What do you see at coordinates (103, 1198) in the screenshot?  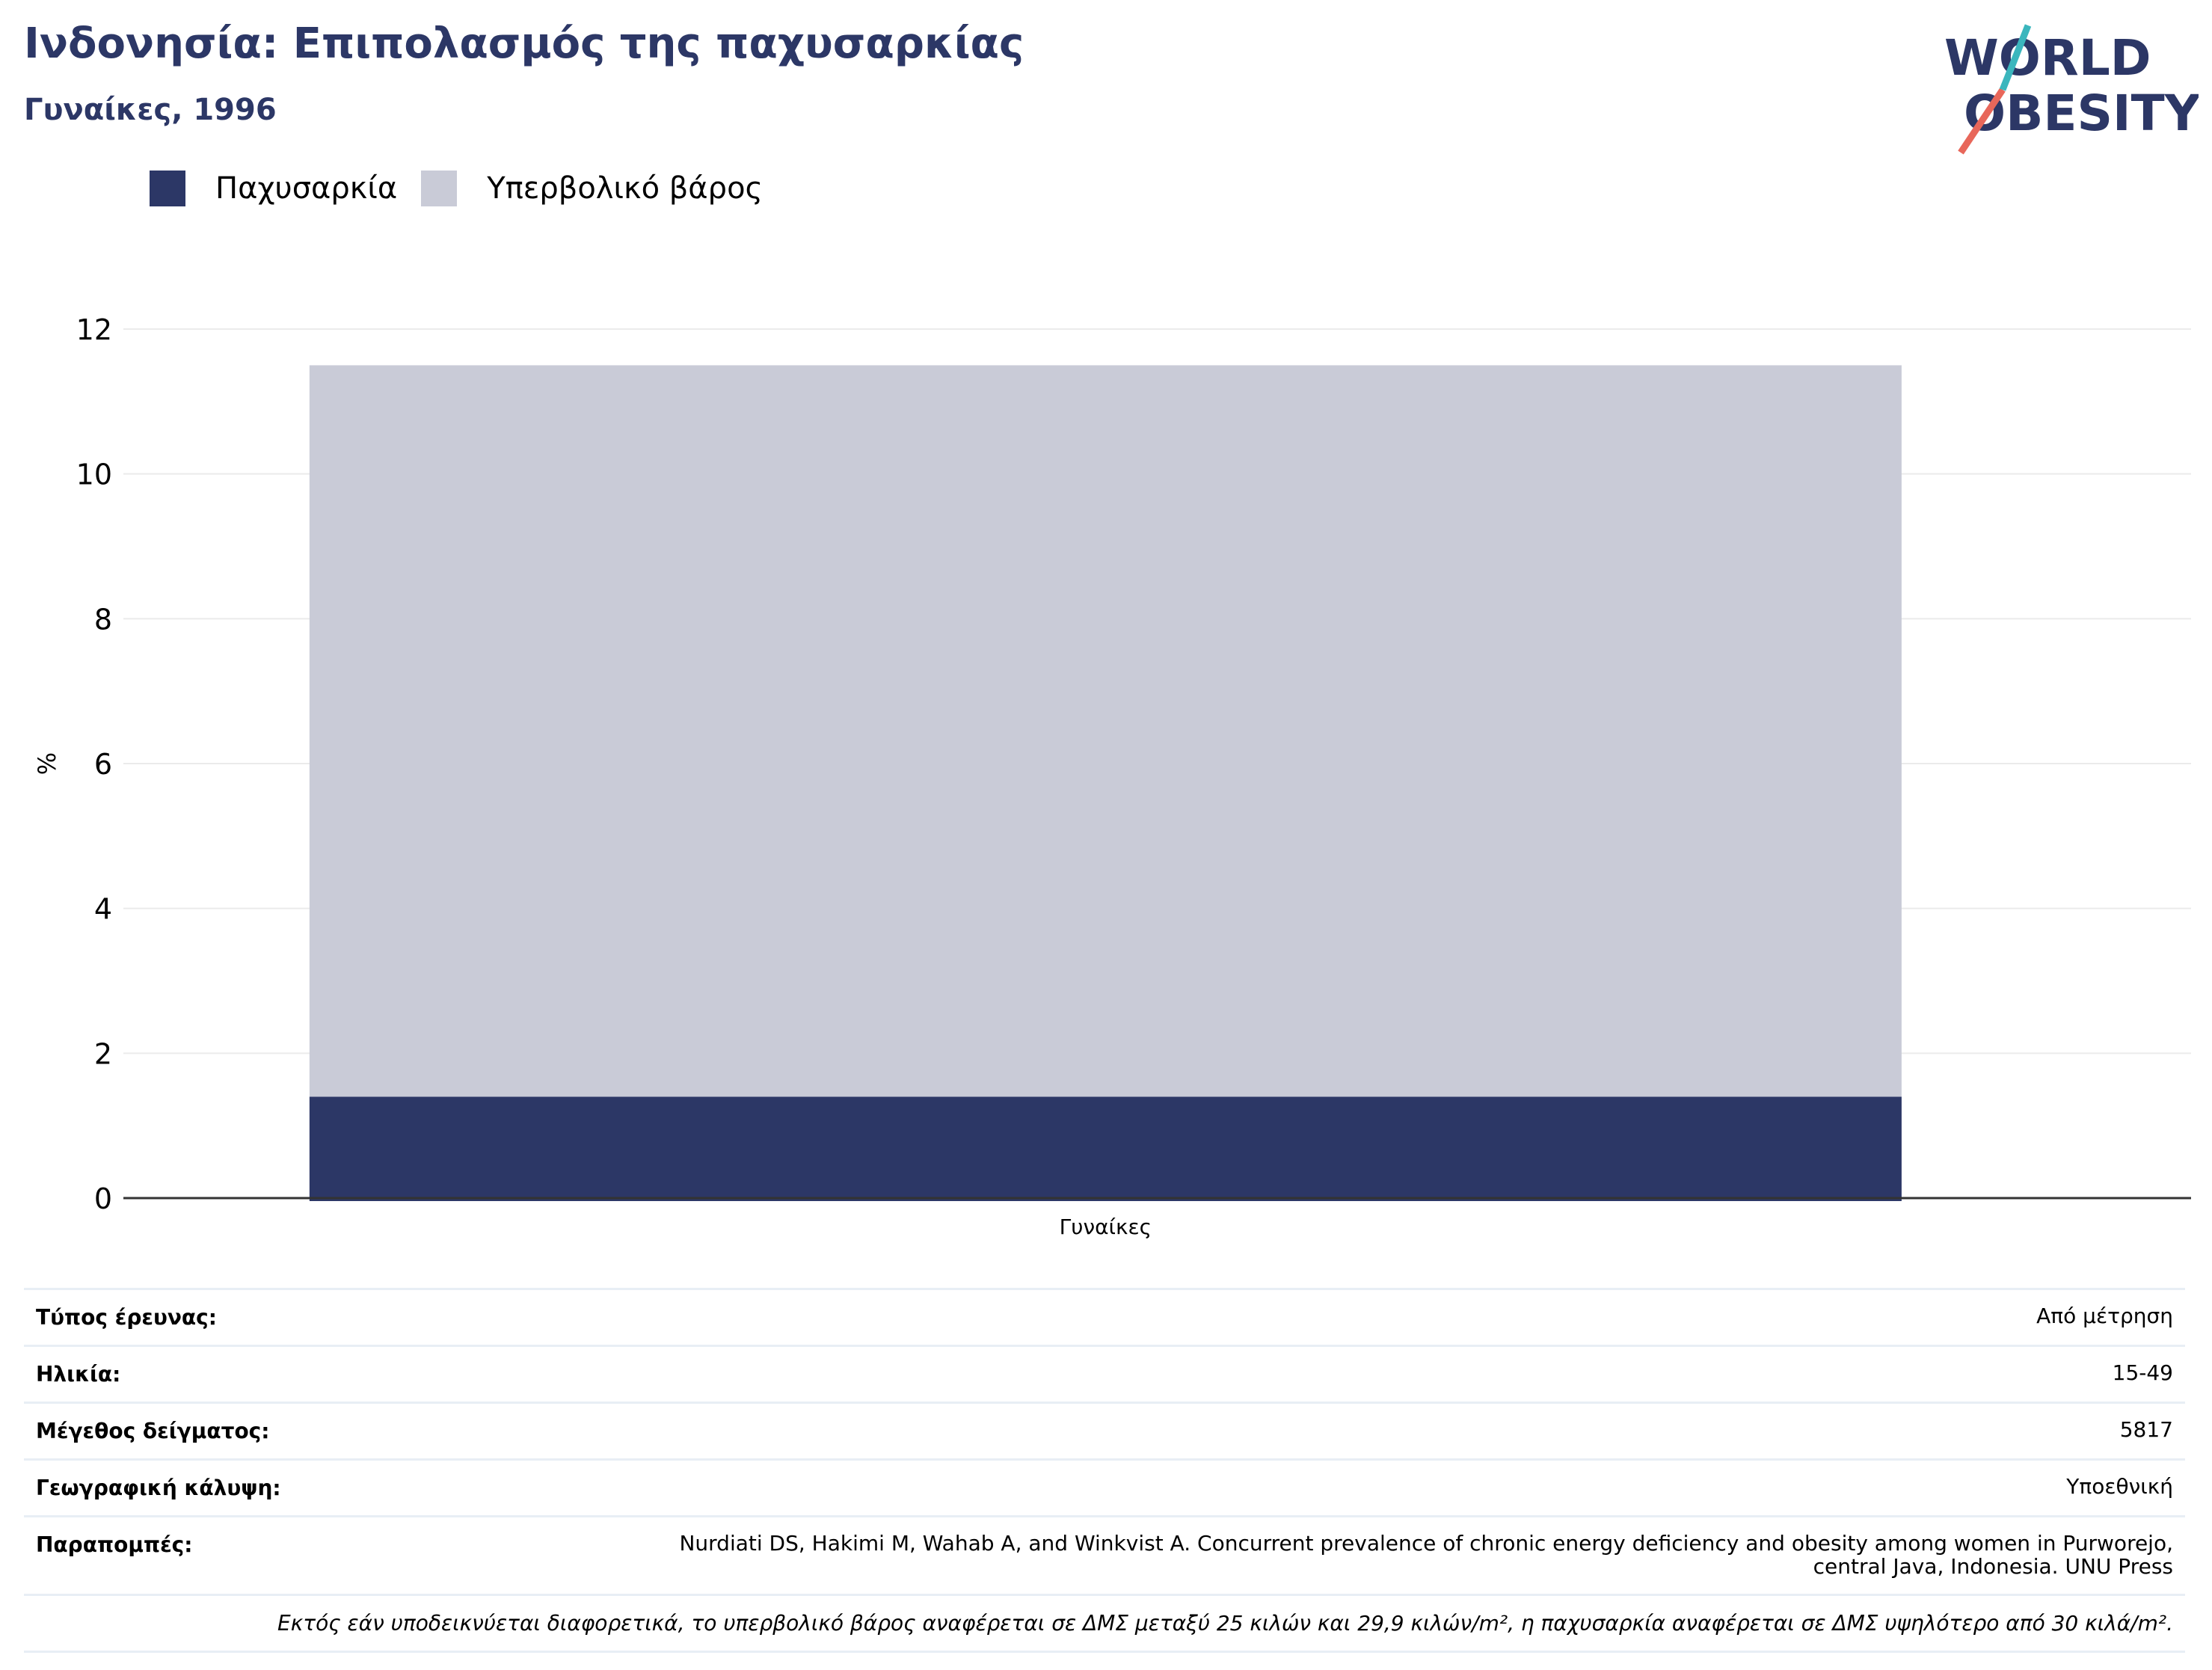 I see `y-tick-label: 0` at bounding box center [103, 1198].